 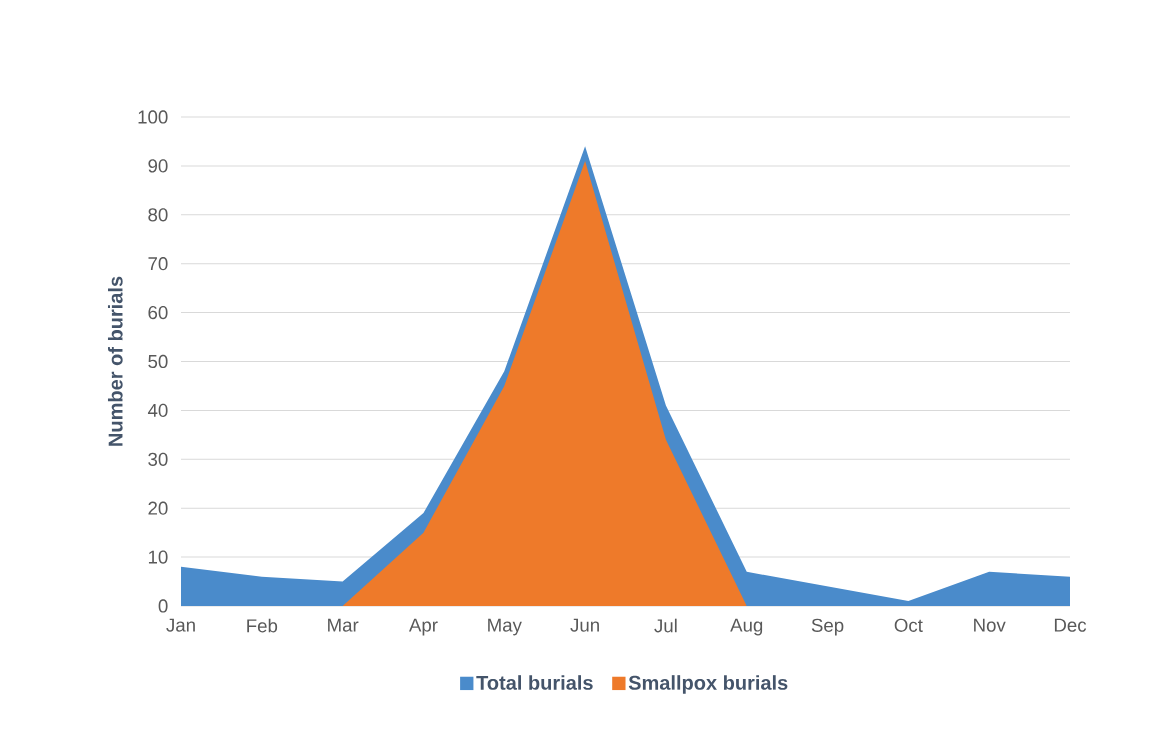 I want to click on y-tick-label: 50, so click(x=158, y=361).